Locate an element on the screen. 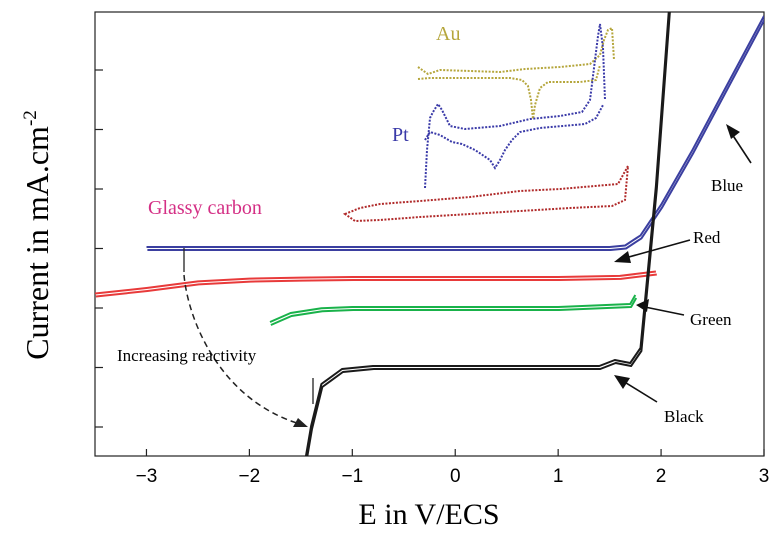 This screenshot has height=537, width=770. au-label: Au is located at coordinates (448, 34).